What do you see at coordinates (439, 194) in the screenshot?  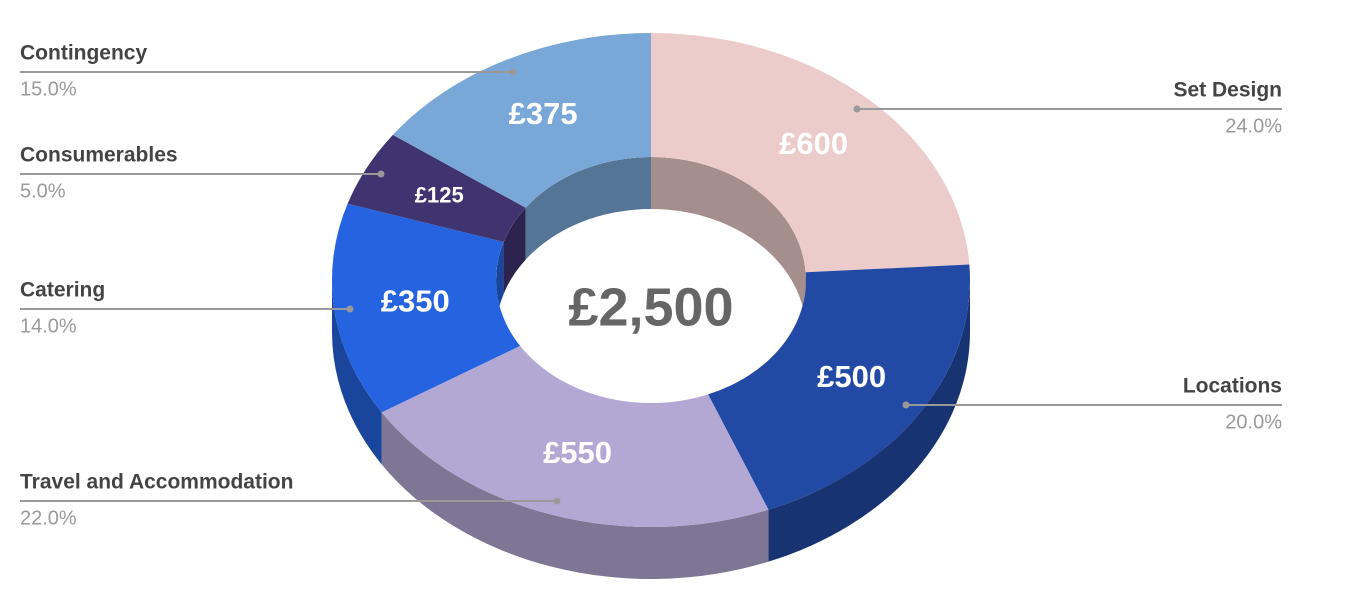 I see `value-label: £125` at bounding box center [439, 194].